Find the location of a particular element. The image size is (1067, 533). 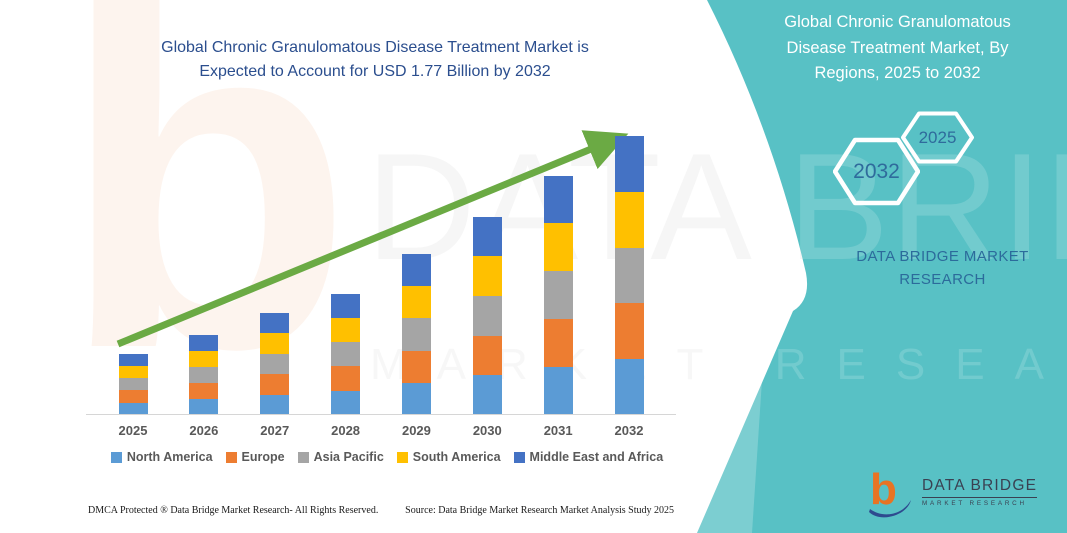

x-axis-label-2031: 2031 is located at coordinates (558, 430).